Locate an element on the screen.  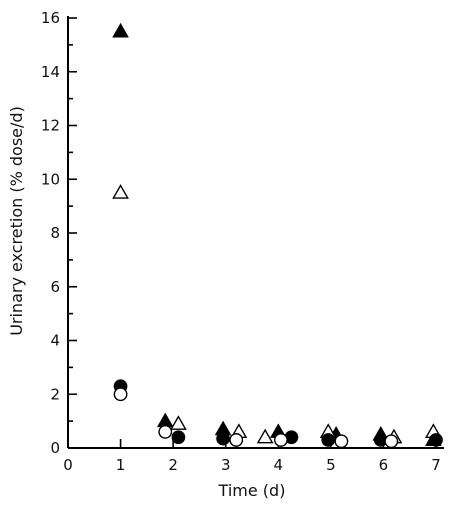
y-tick-label: 10 is located at coordinates (50, 179).